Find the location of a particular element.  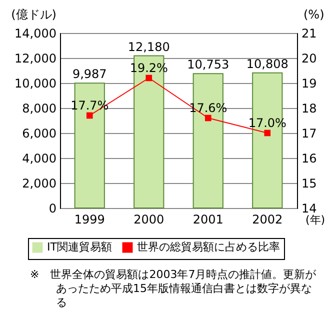

data-label: 9,987 is located at coordinates (89, 74).